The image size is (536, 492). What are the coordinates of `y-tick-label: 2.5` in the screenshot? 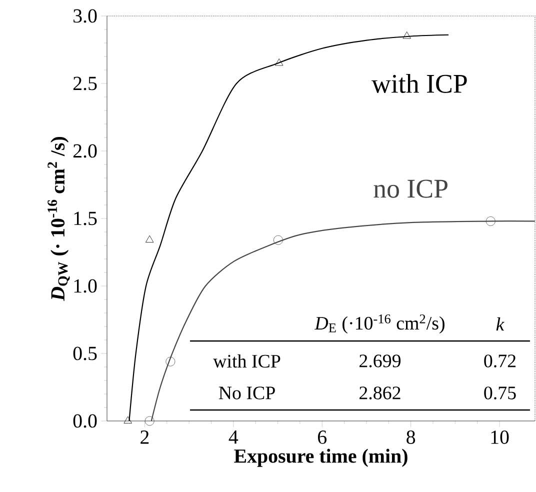 It's located at (85, 83).